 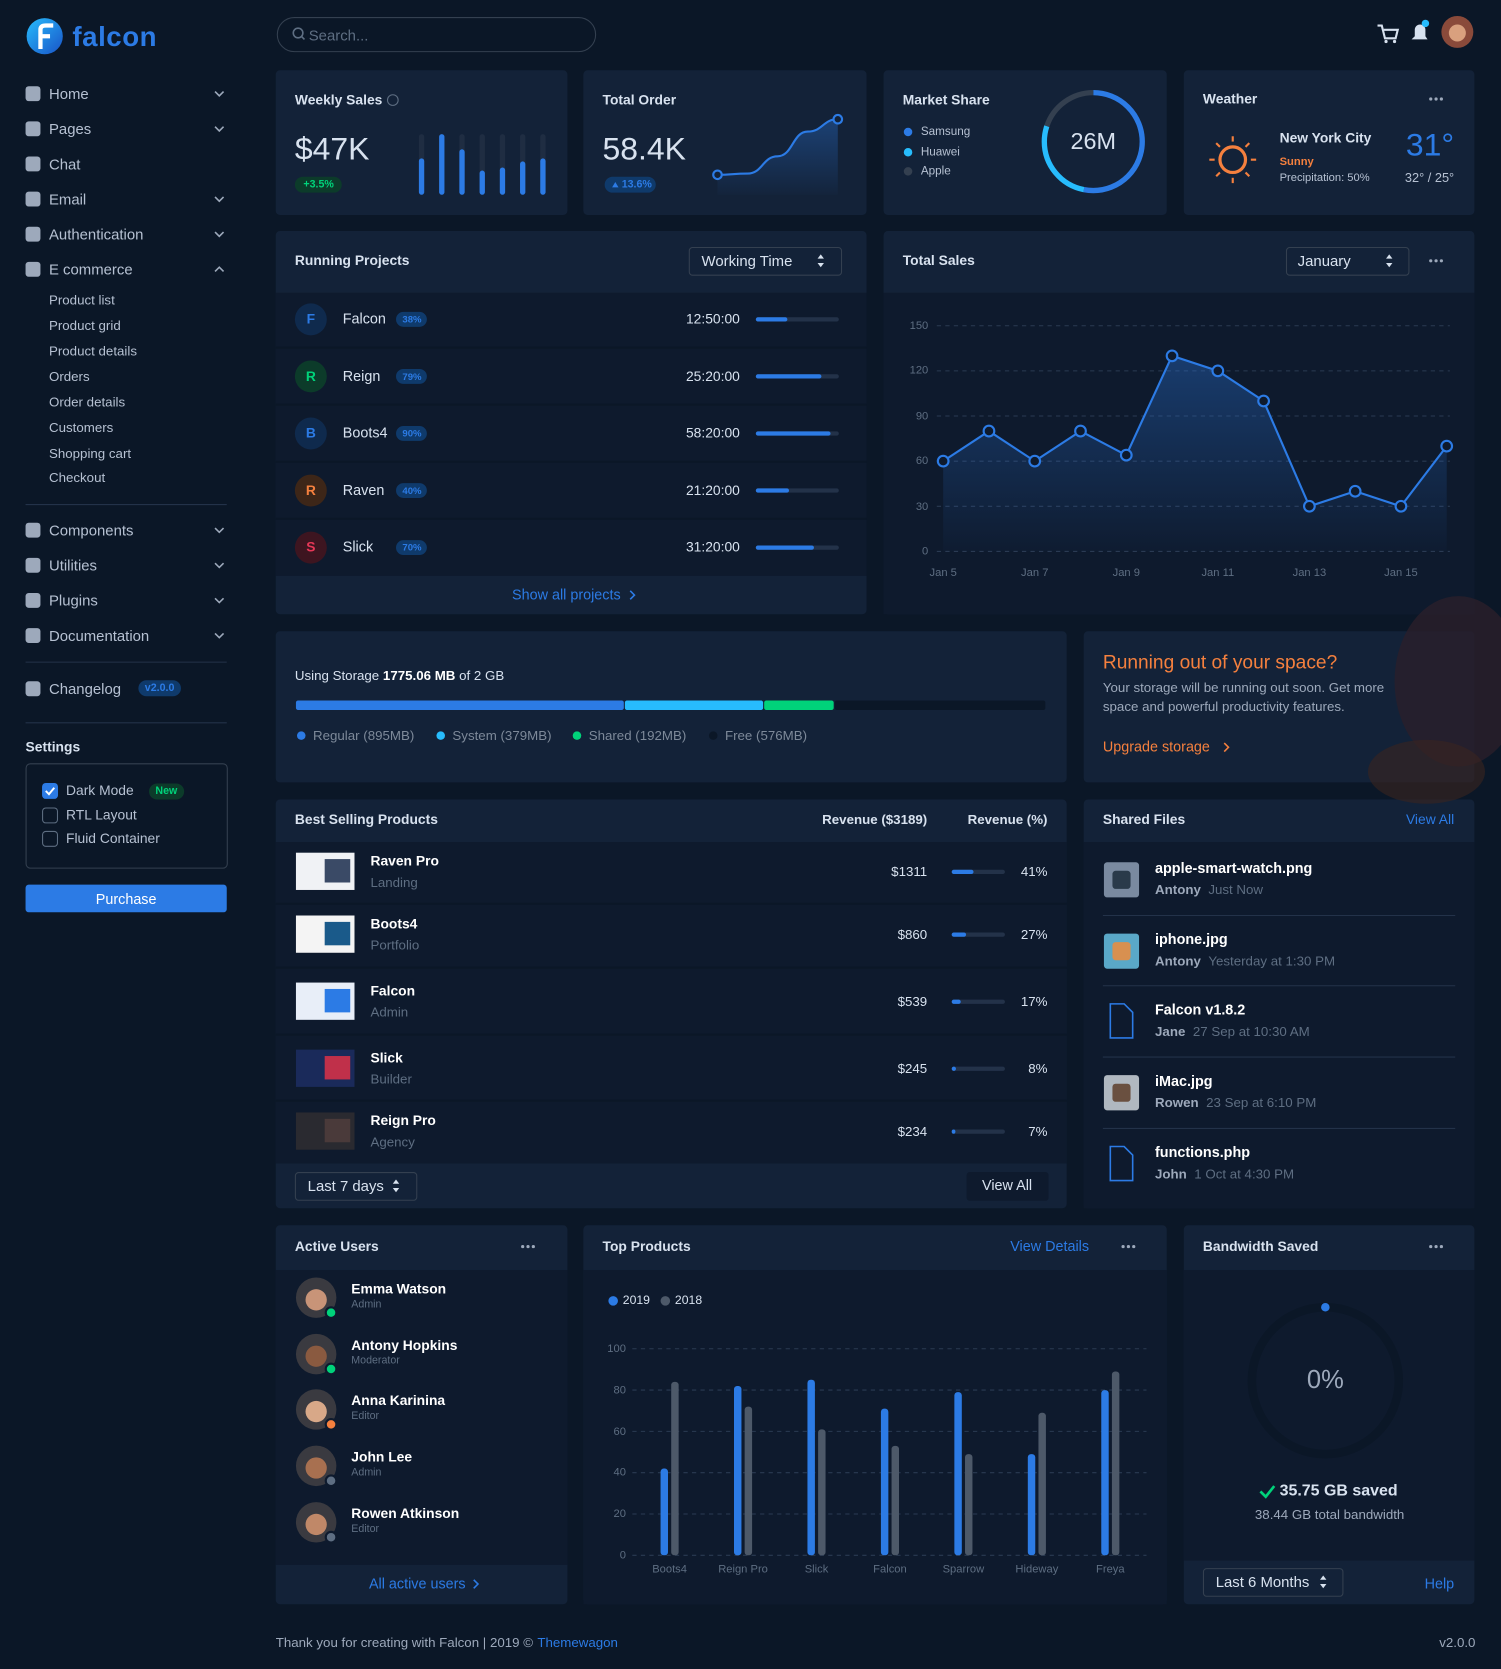 I want to click on purchase-button: Purchase, so click(x=126, y=898).